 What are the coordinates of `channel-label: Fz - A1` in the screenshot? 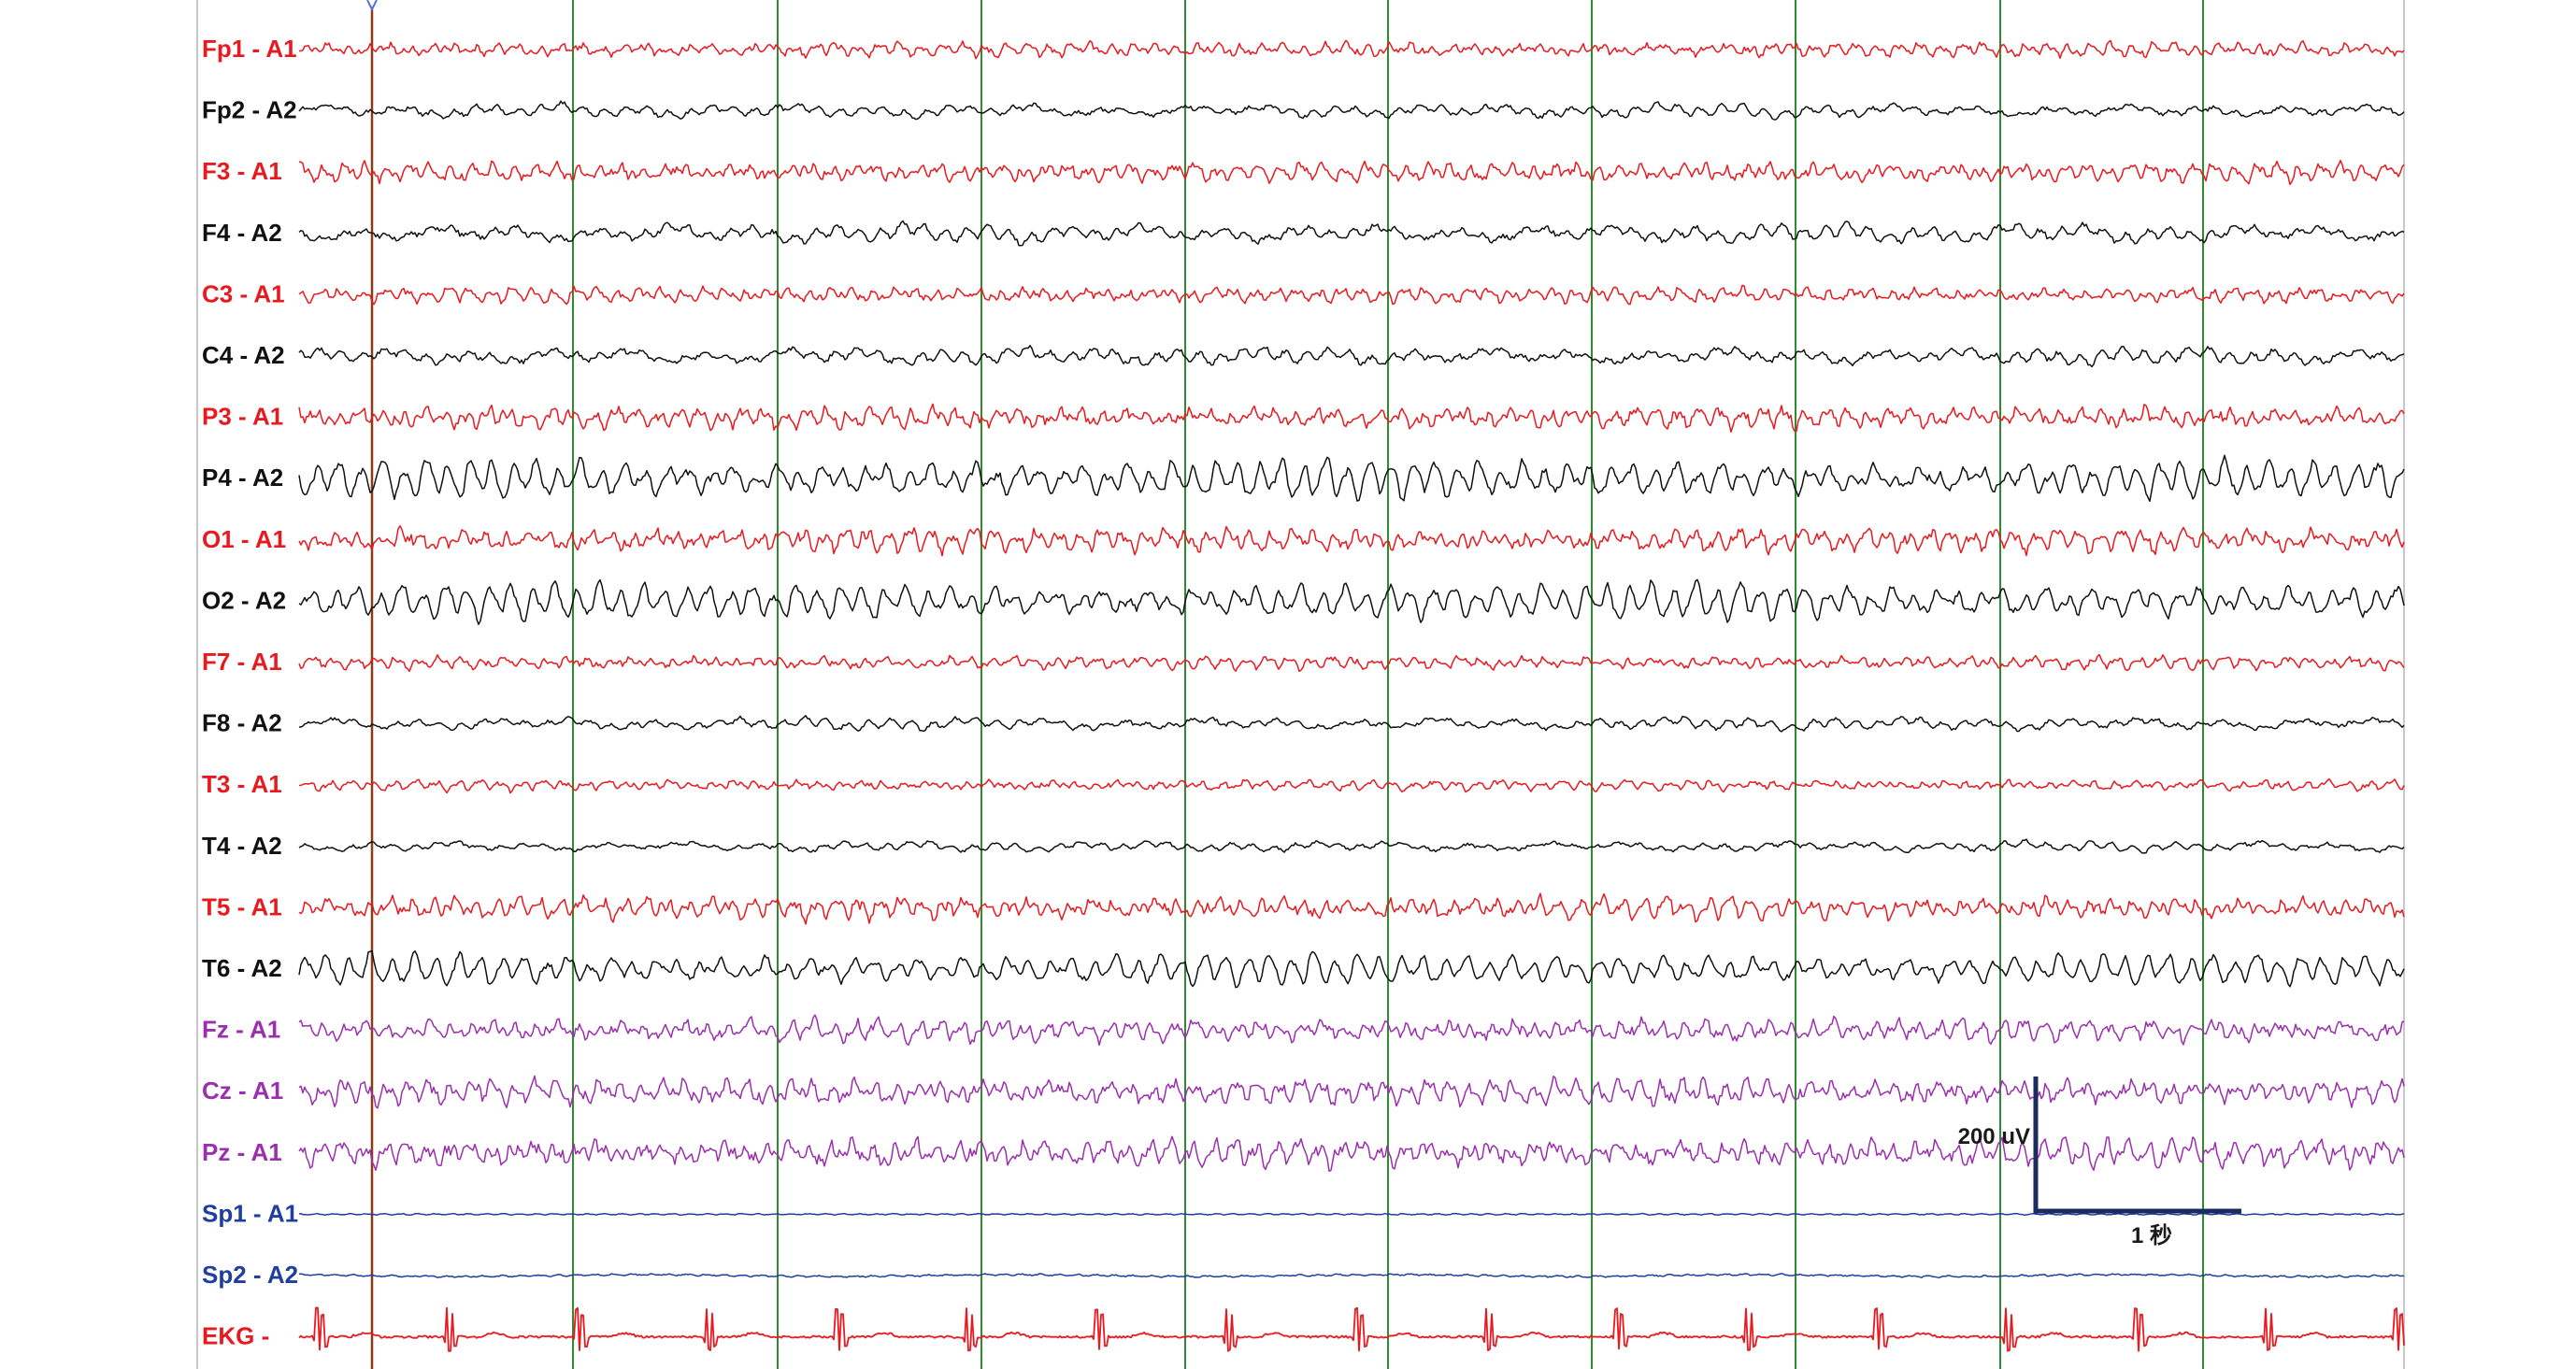 It's located at (241, 1030).